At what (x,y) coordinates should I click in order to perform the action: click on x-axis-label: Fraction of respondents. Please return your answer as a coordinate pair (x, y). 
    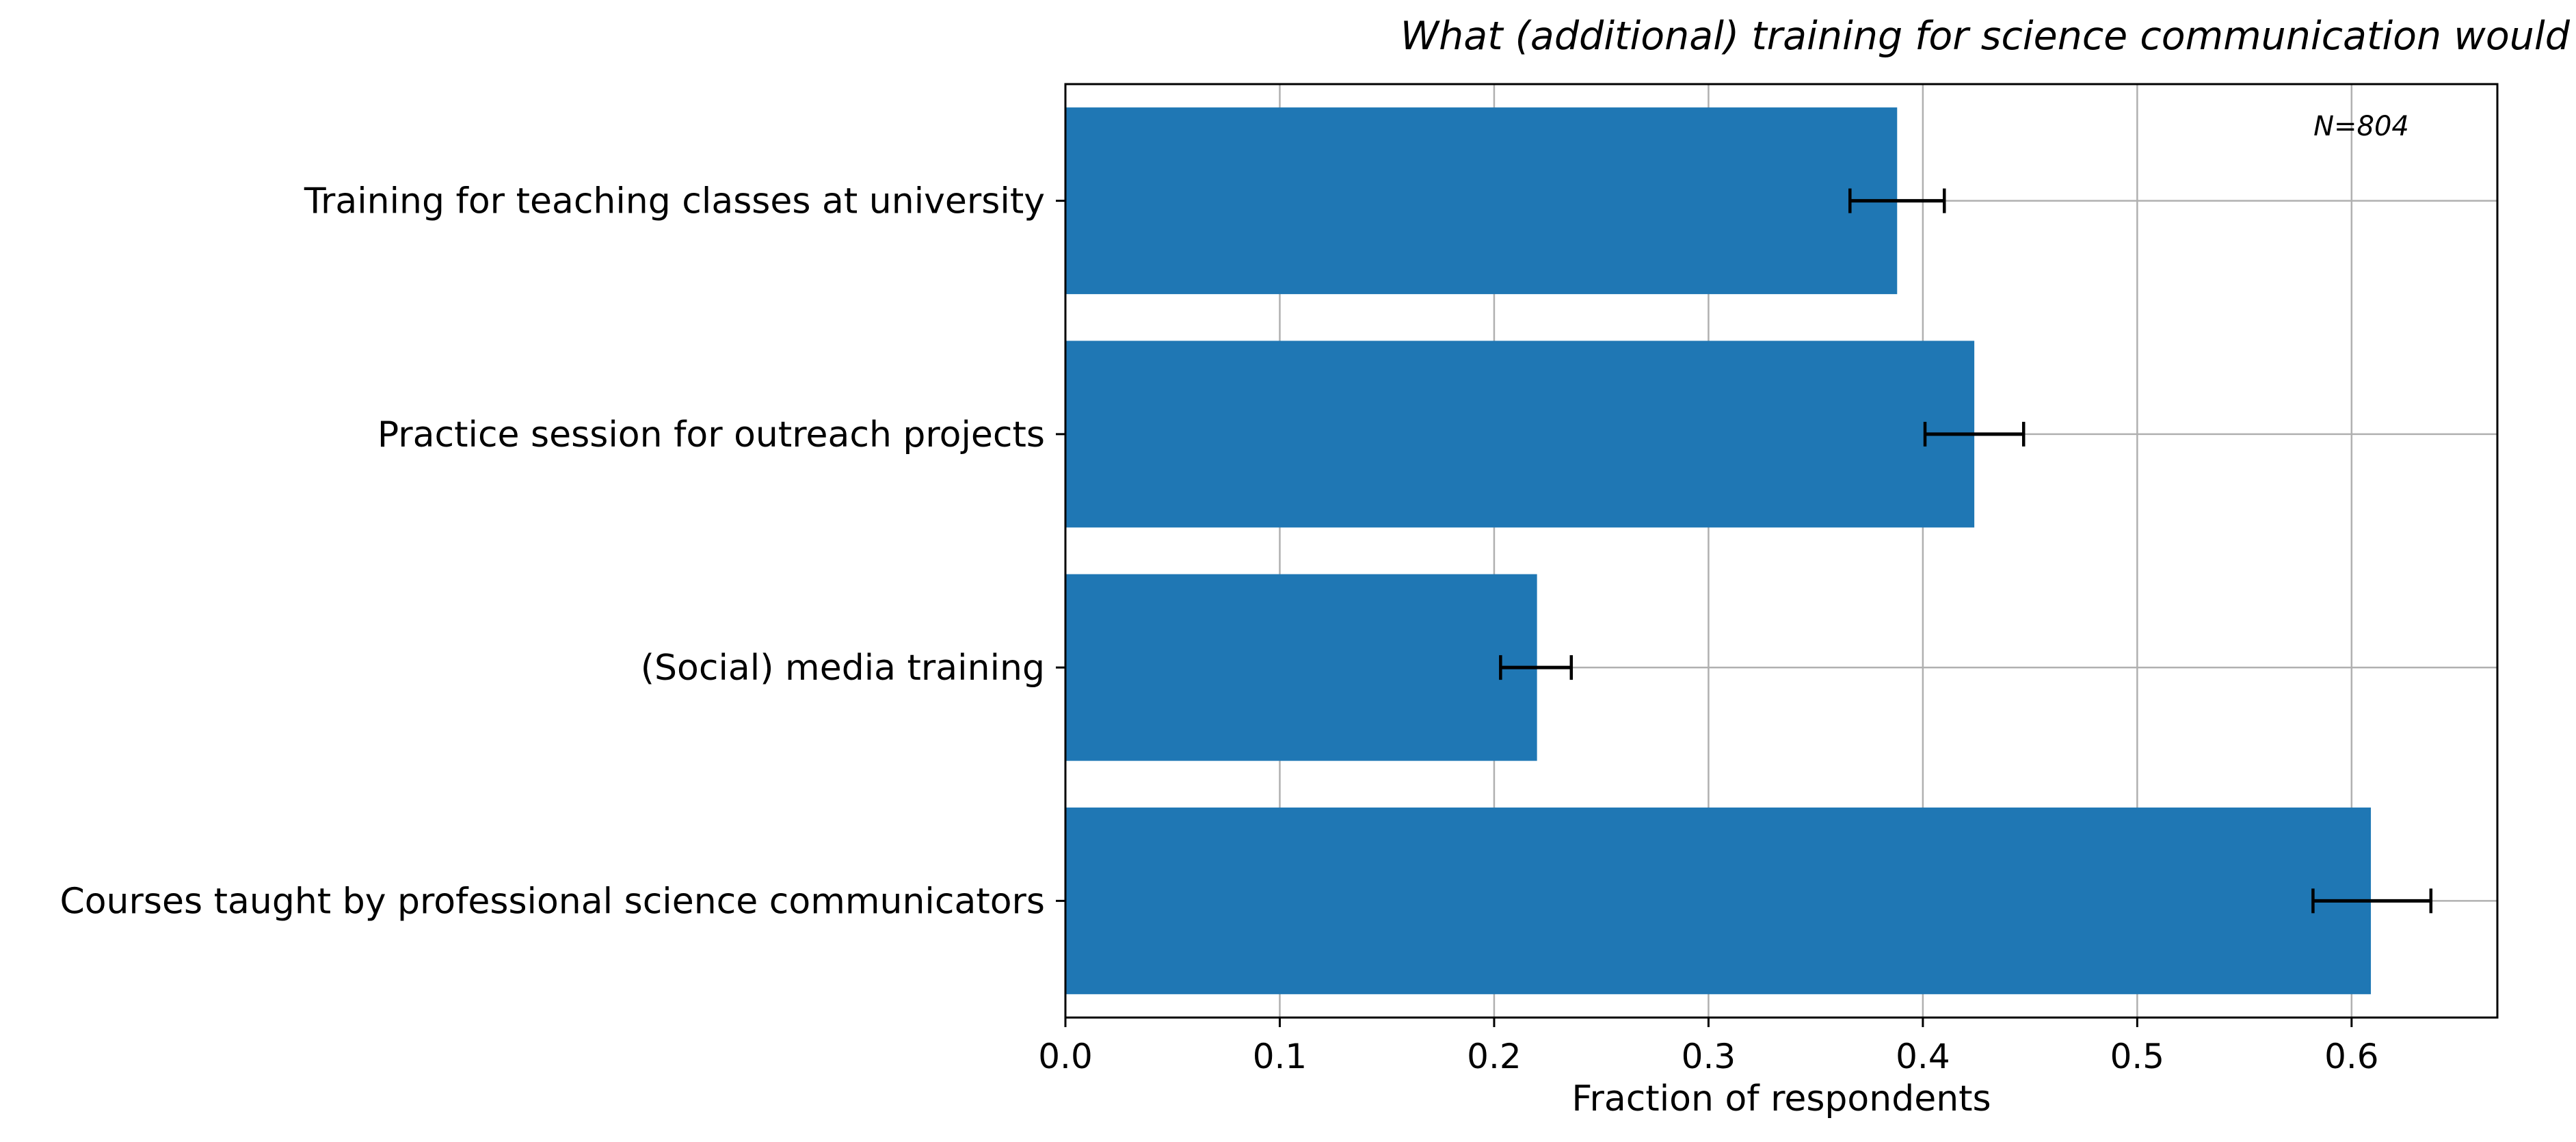
    Looking at the image, I should click on (1781, 1098).